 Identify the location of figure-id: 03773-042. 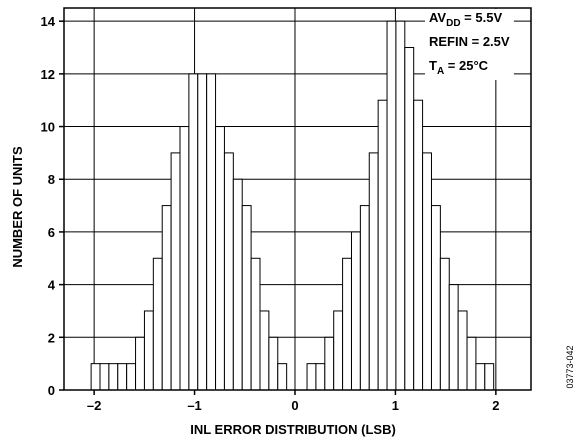
(570, 366).